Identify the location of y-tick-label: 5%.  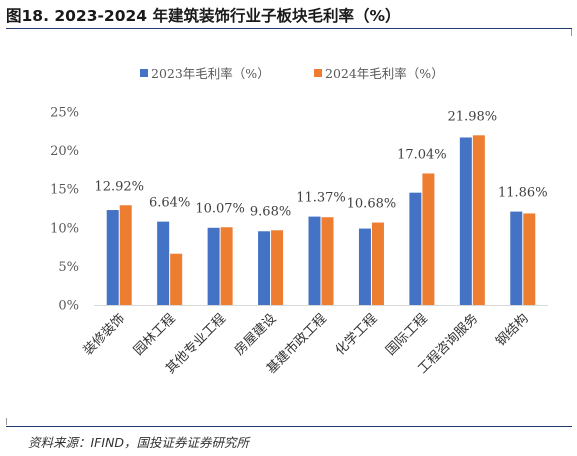
(68, 267).